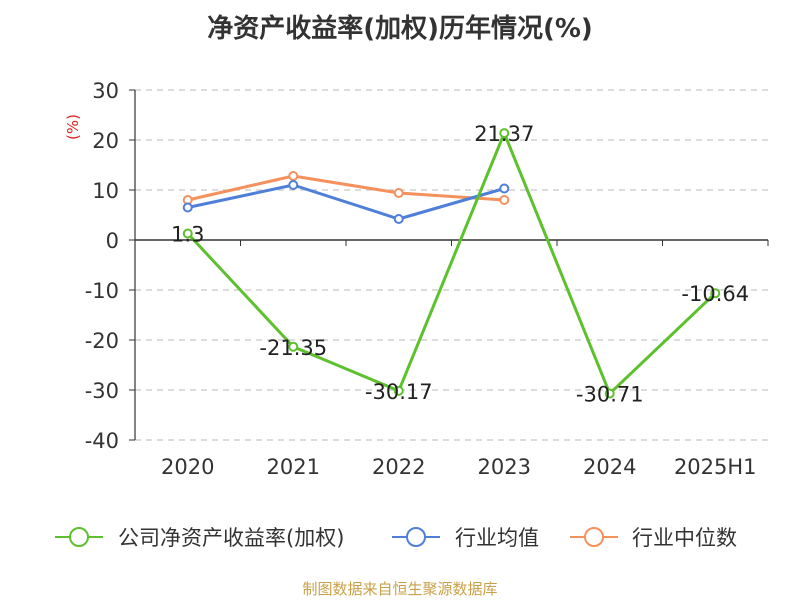  Describe the element at coordinates (73, 127) in the screenshot. I see `y-axis-label: (%)` at that location.